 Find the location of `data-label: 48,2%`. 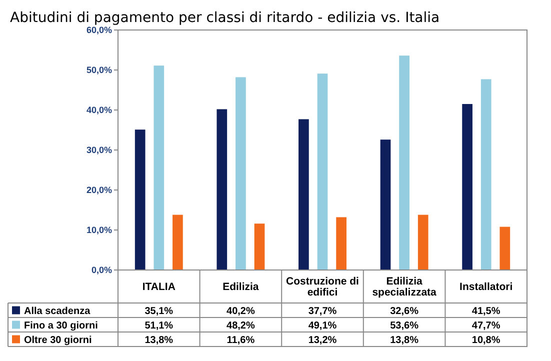

data-label: 48,2% is located at coordinates (240, 326).